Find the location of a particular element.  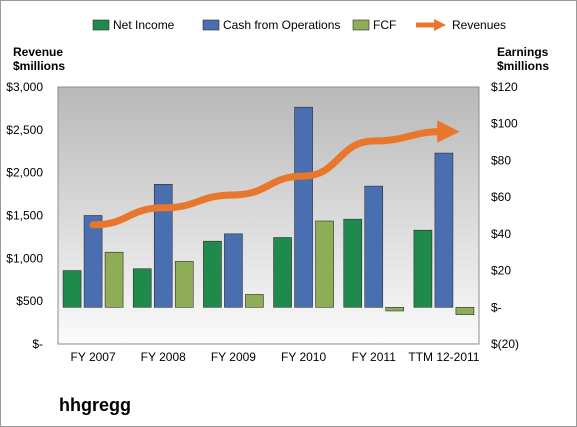

x-tick-label: FY 2007 is located at coordinates (93, 357).